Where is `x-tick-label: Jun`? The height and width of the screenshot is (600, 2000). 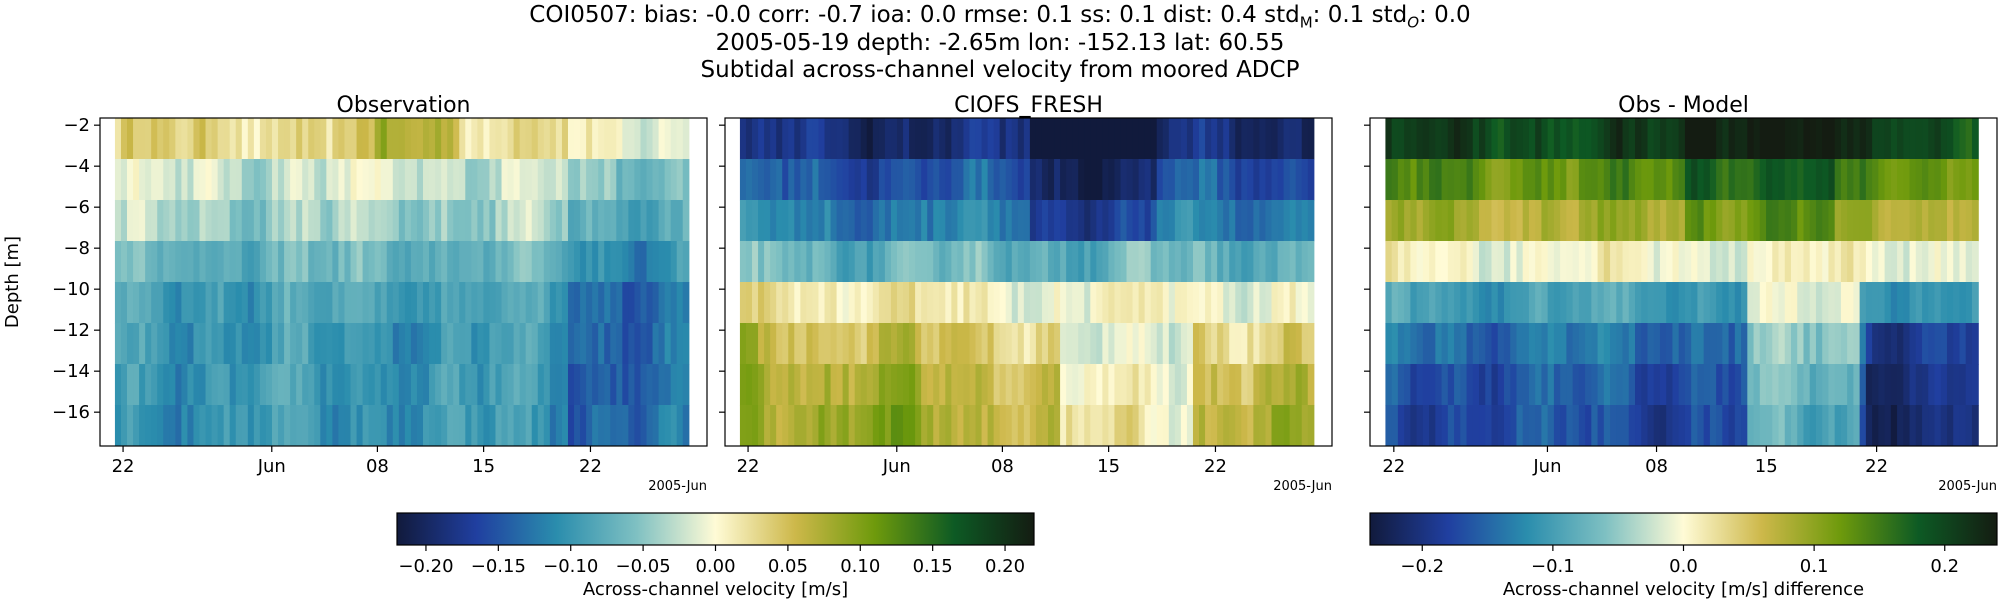 x-tick-label: Jun is located at coordinates (1546, 466).